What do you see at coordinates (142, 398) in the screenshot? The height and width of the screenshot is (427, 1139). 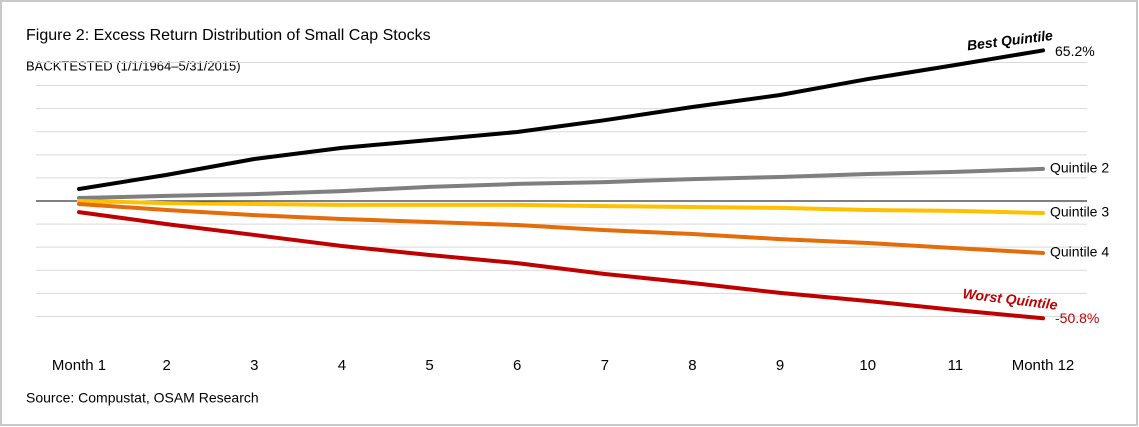 I see `source: Source: Compustat, OSAM Research` at bounding box center [142, 398].